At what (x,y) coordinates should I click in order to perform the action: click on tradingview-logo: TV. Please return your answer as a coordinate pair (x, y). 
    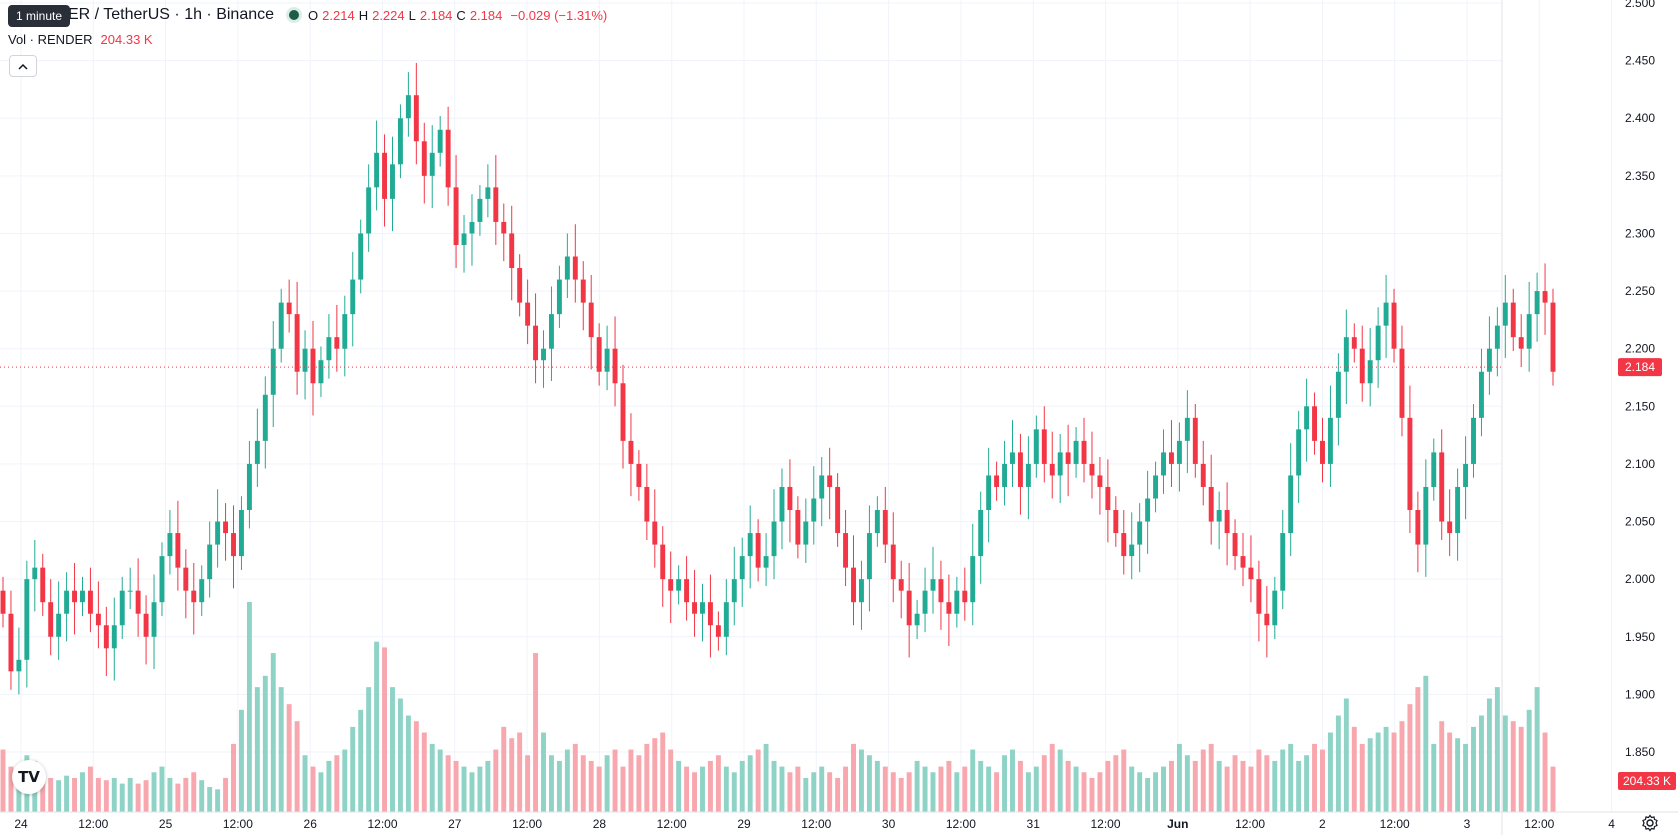
    Looking at the image, I should click on (29, 777).